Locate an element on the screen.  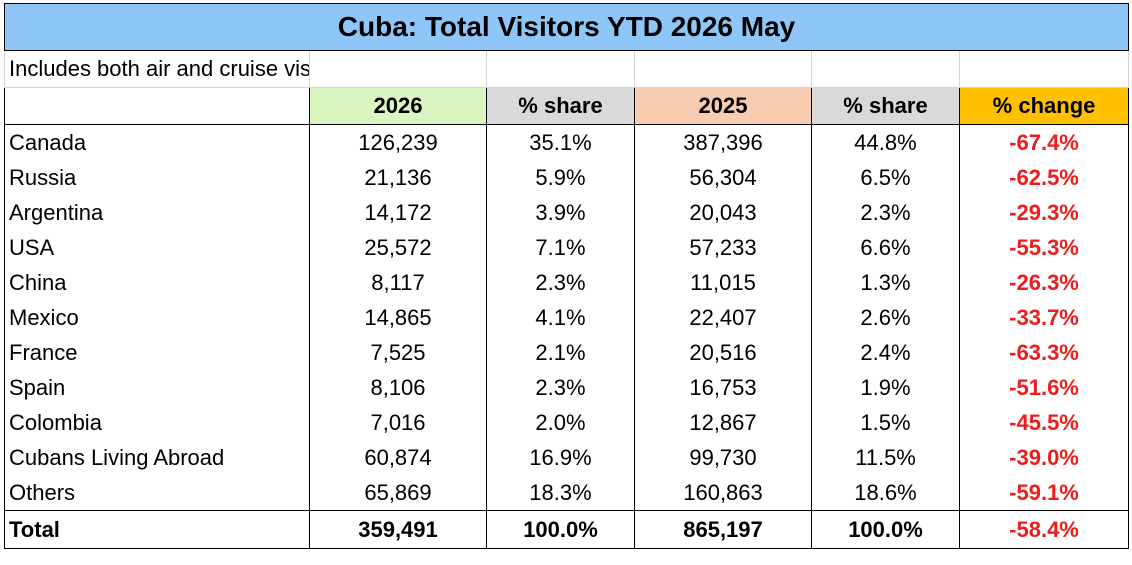
table-note: Includes both air and cruise visitors is located at coordinates (157, 69).